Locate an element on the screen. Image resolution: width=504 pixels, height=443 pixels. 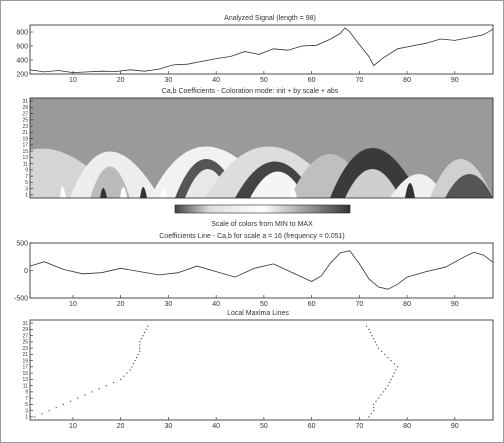
signal-y-tick-label: 200 is located at coordinates (22, 75).